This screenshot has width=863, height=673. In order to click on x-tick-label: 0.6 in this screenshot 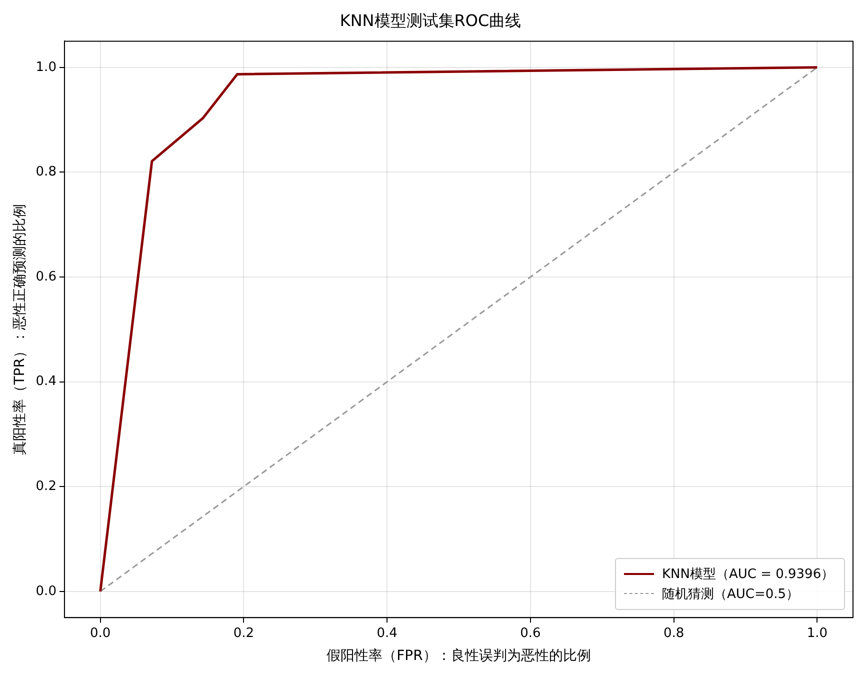, I will do `click(530, 633)`.